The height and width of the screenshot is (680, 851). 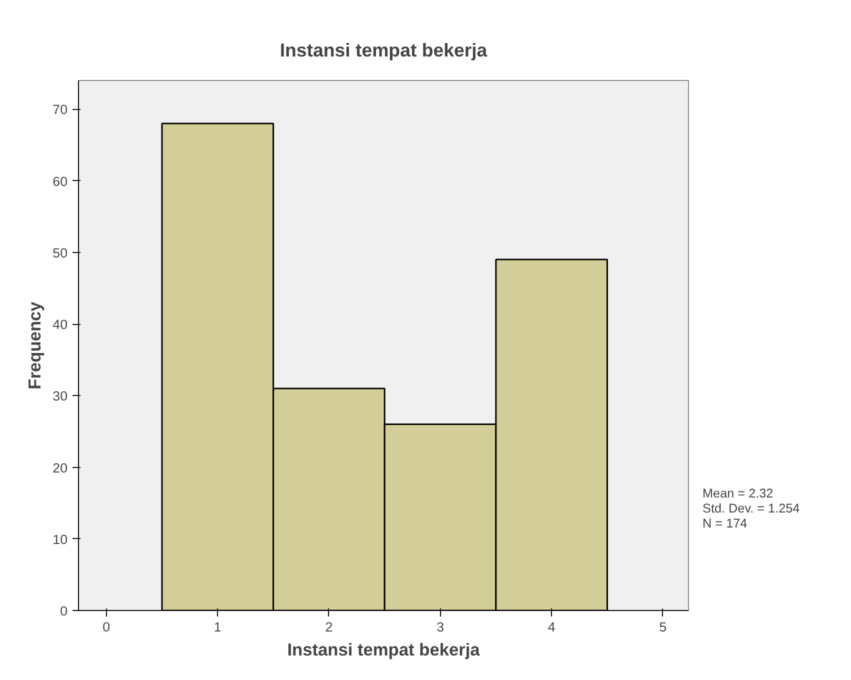 I want to click on y-tick-label: 40, so click(x=60, y=324).